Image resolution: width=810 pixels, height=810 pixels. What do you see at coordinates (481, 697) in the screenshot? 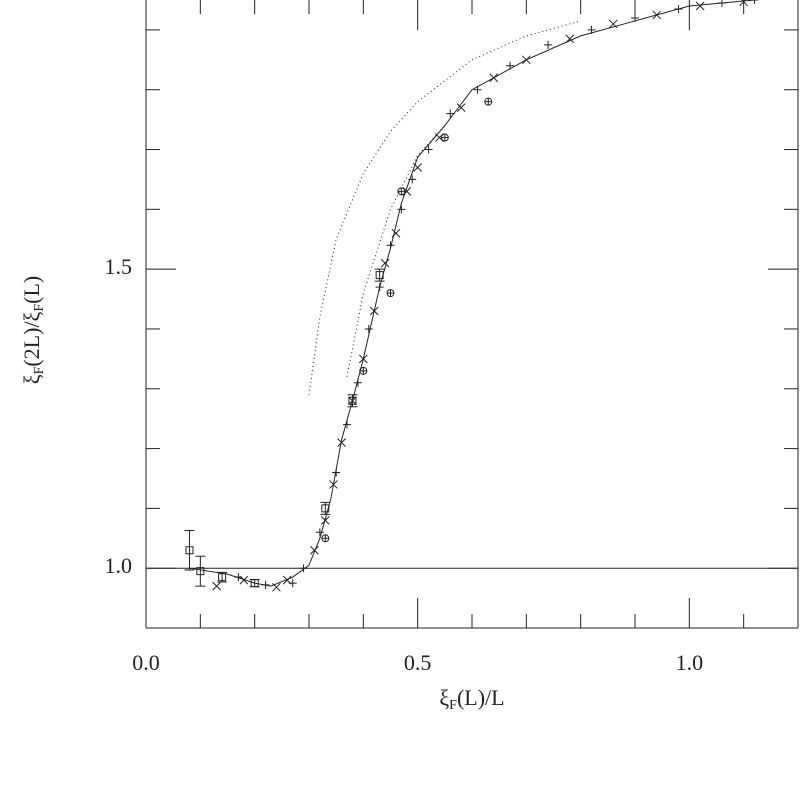
I see `label-part: (L)/L` at bounding box center [481, 697].